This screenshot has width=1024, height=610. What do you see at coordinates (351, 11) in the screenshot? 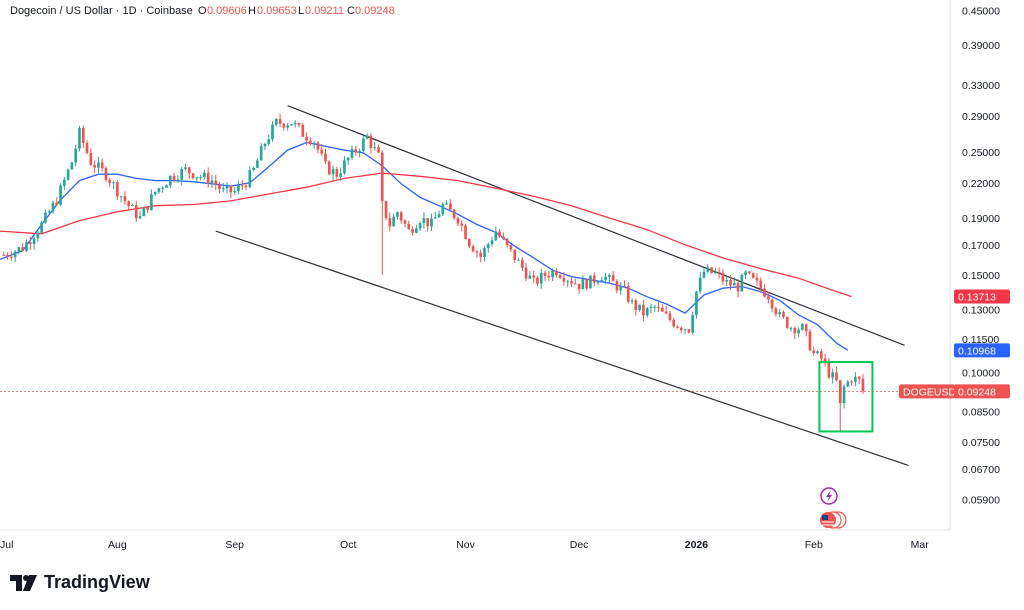
I see `ohlc-close-label: C` at bounding box center [351, 11].